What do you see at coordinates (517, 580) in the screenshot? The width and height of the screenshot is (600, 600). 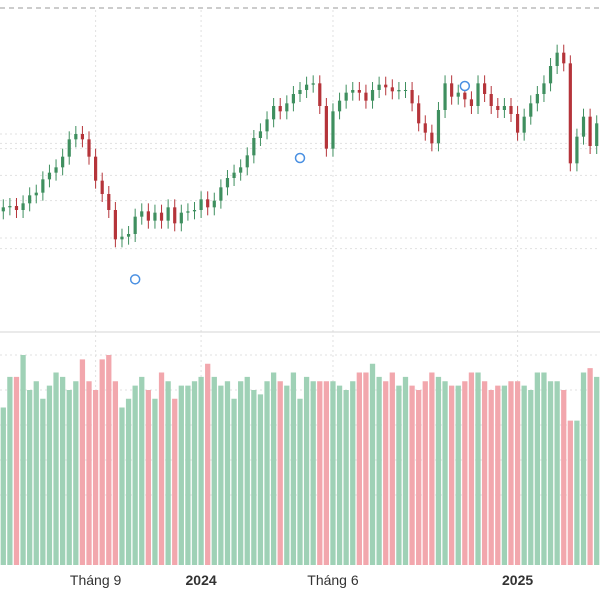 I see `x-tick-label: 2025` at bounding box center [517, 580].